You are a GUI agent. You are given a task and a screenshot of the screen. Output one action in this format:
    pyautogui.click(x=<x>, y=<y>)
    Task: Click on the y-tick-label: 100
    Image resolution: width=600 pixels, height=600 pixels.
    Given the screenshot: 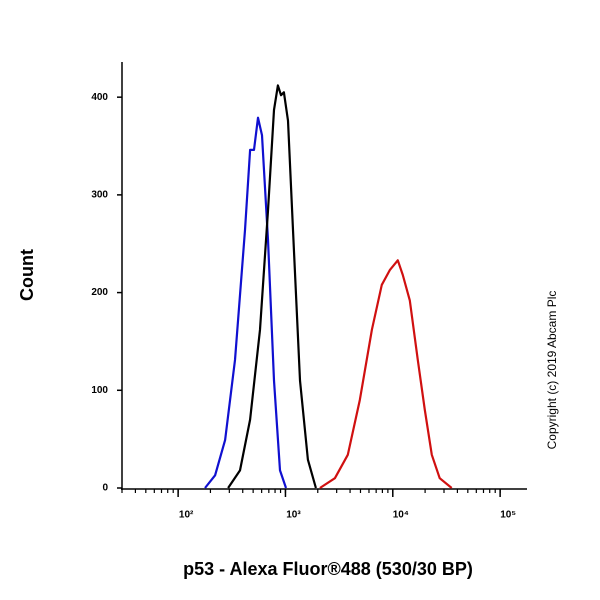 What is the action you would take?
    pyautogui.click(x=99, y=390)
    